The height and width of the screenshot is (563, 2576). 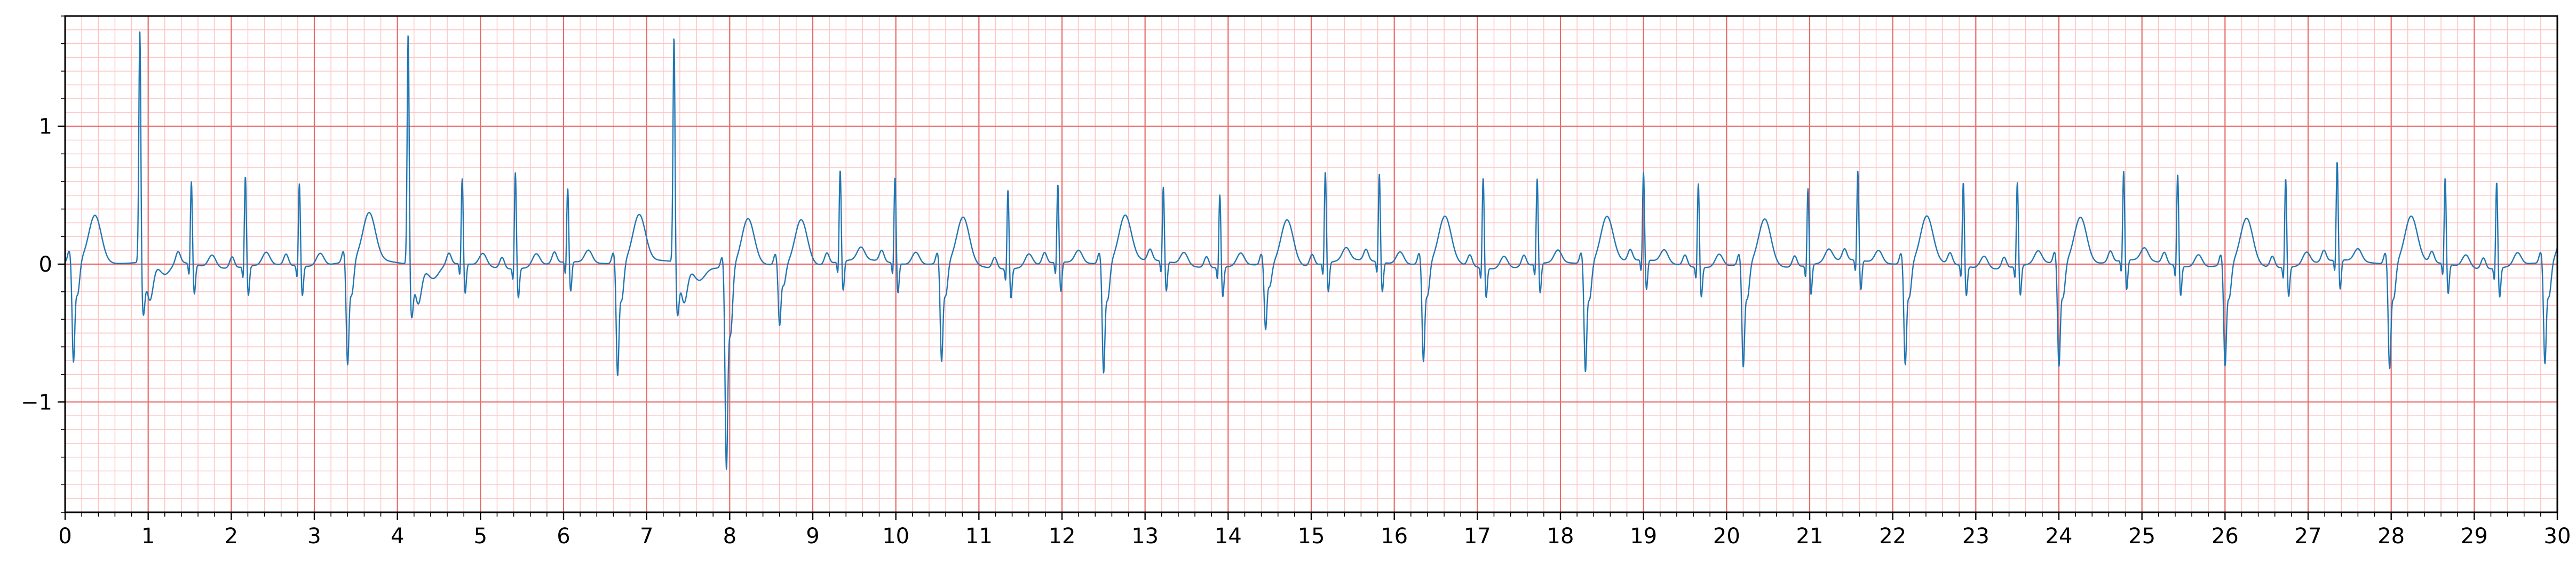 I want to click on y-tick-label: 1, so click(x=45, y=127).